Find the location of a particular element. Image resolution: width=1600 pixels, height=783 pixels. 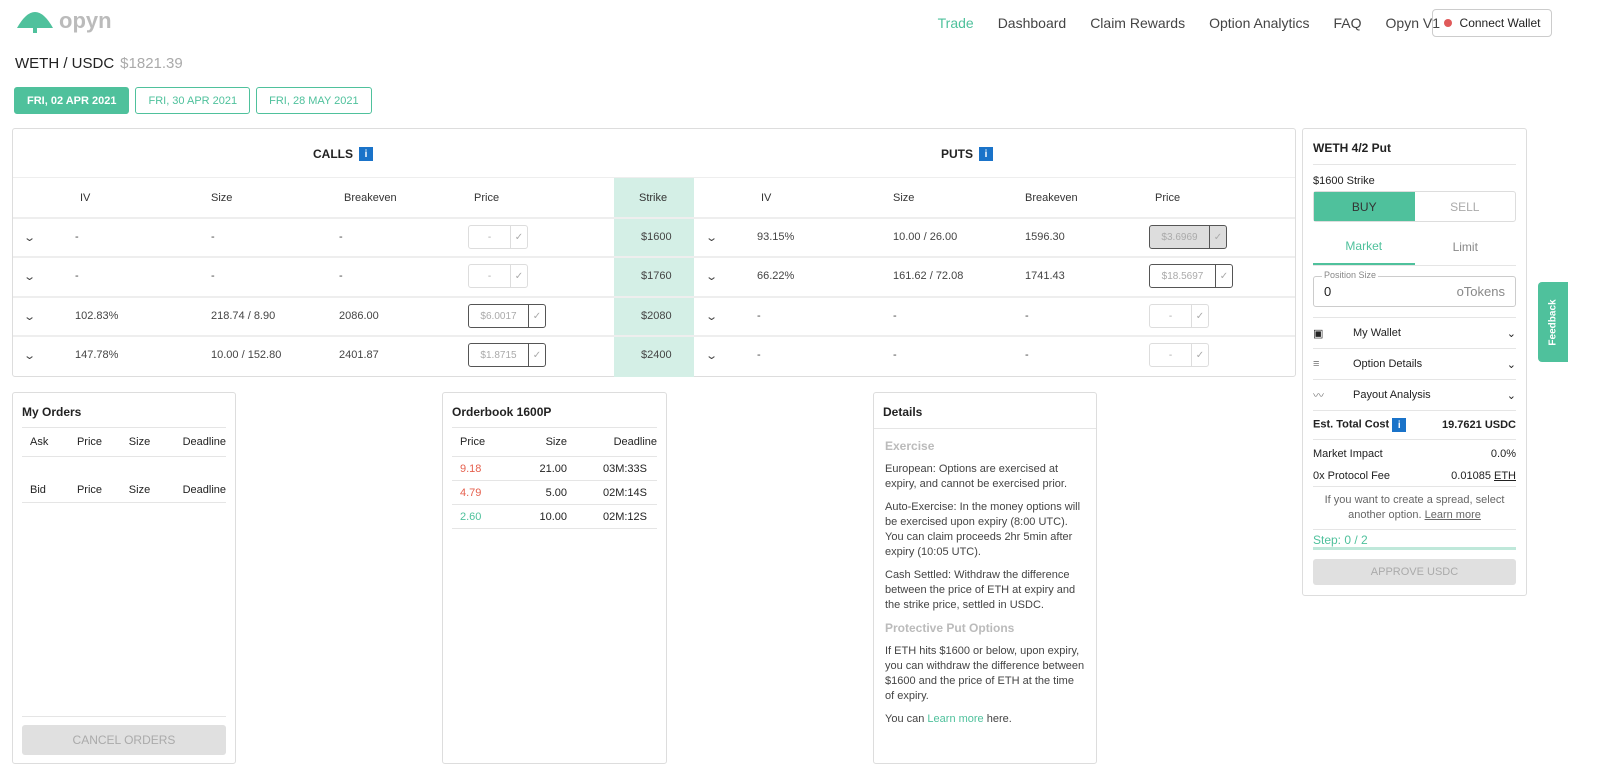

buy-button: BUY is located at coordinates (1364, 206).